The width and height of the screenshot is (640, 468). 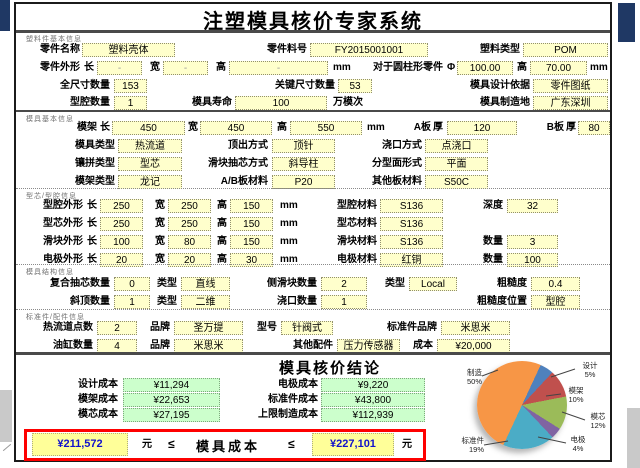 What do you see at coordinates (532, 260) in the screenshot?
I see `electrode-qty-field: 100` at bounding box center [532, 260].